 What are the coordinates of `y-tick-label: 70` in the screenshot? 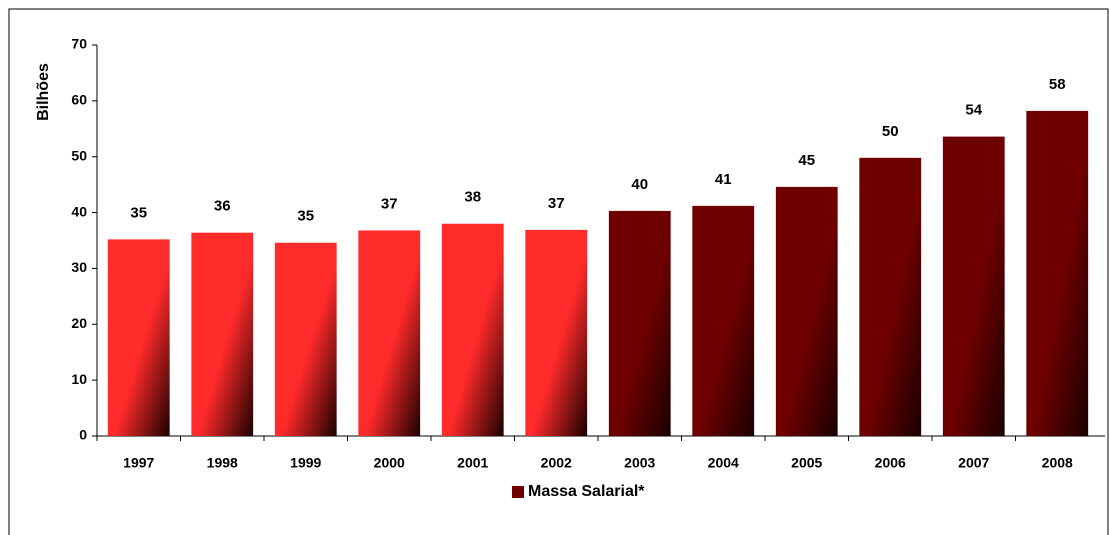 It's located at (79, 44).